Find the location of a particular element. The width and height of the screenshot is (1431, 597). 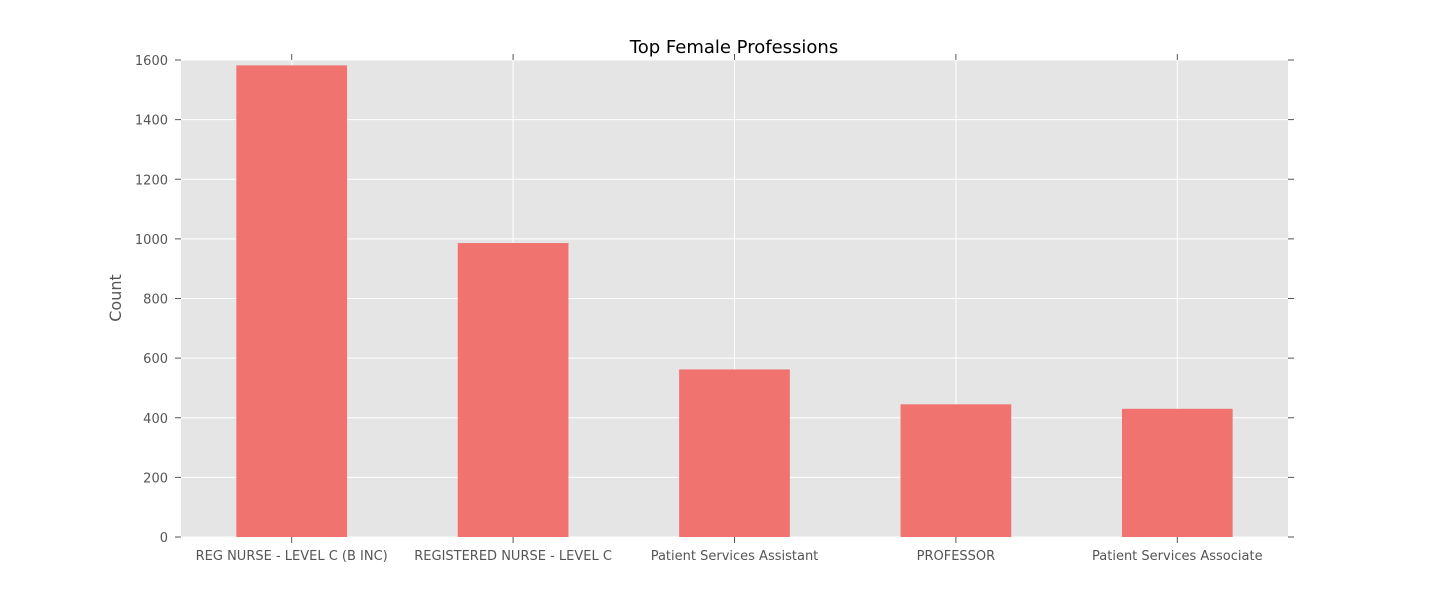

x-tick-label: Patient Services Associate is located at coordinates (1177, 556).